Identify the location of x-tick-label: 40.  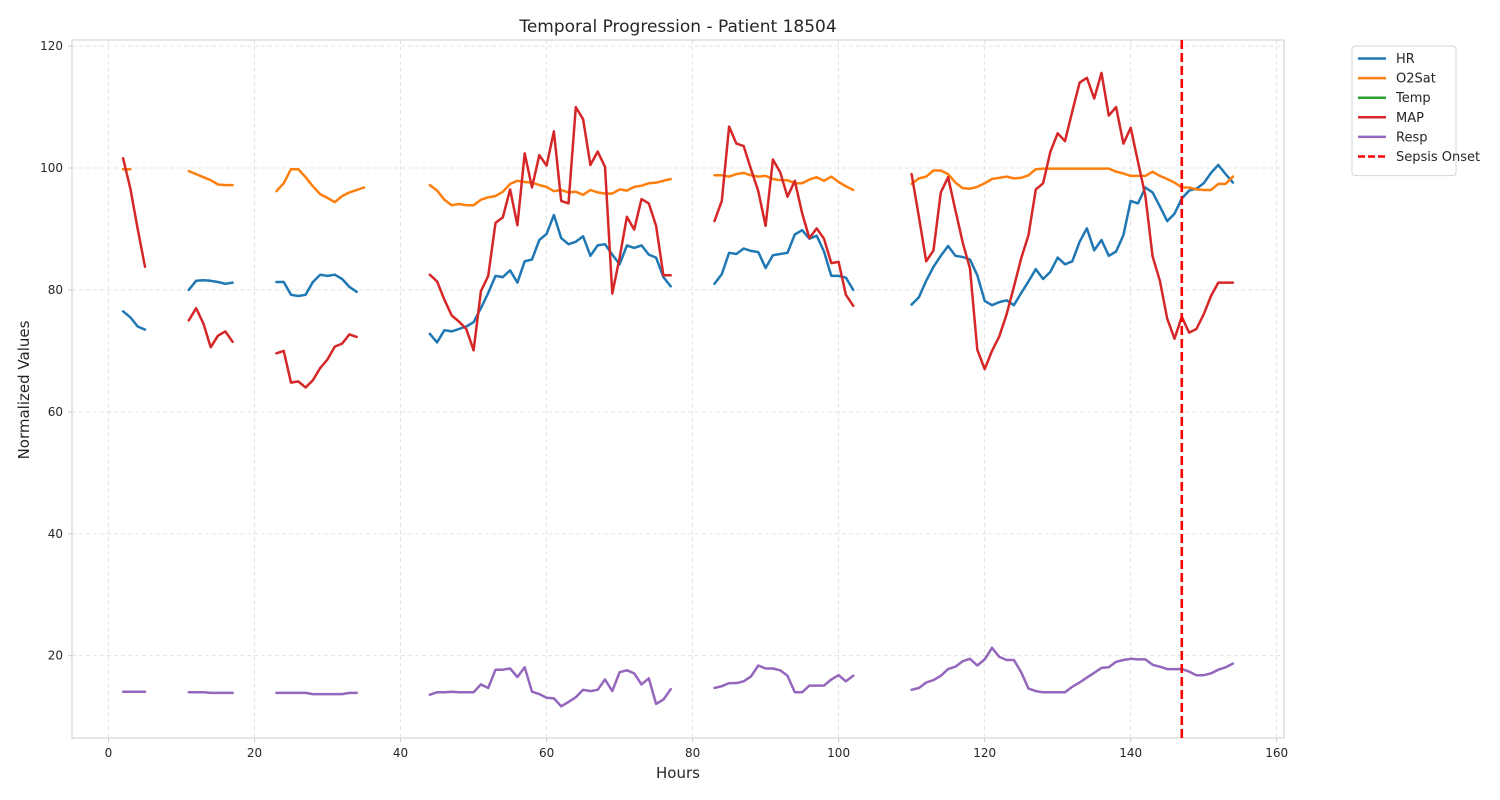
(400, 753).